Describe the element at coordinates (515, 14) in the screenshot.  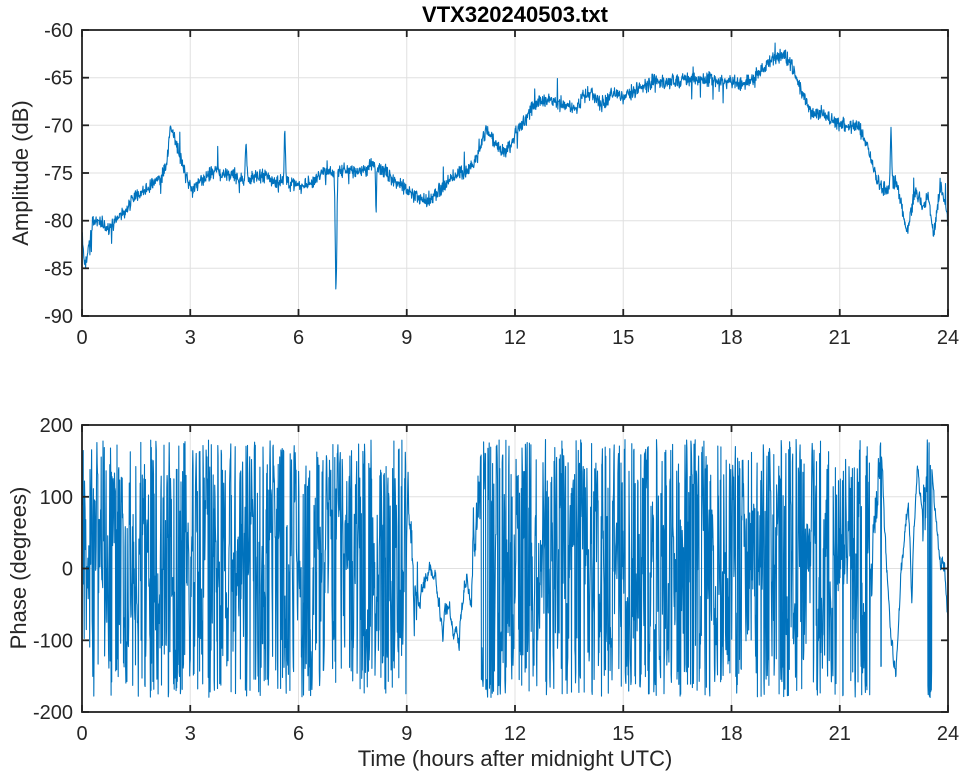
I see `figure-title: VTX320240503.txt` at that location.